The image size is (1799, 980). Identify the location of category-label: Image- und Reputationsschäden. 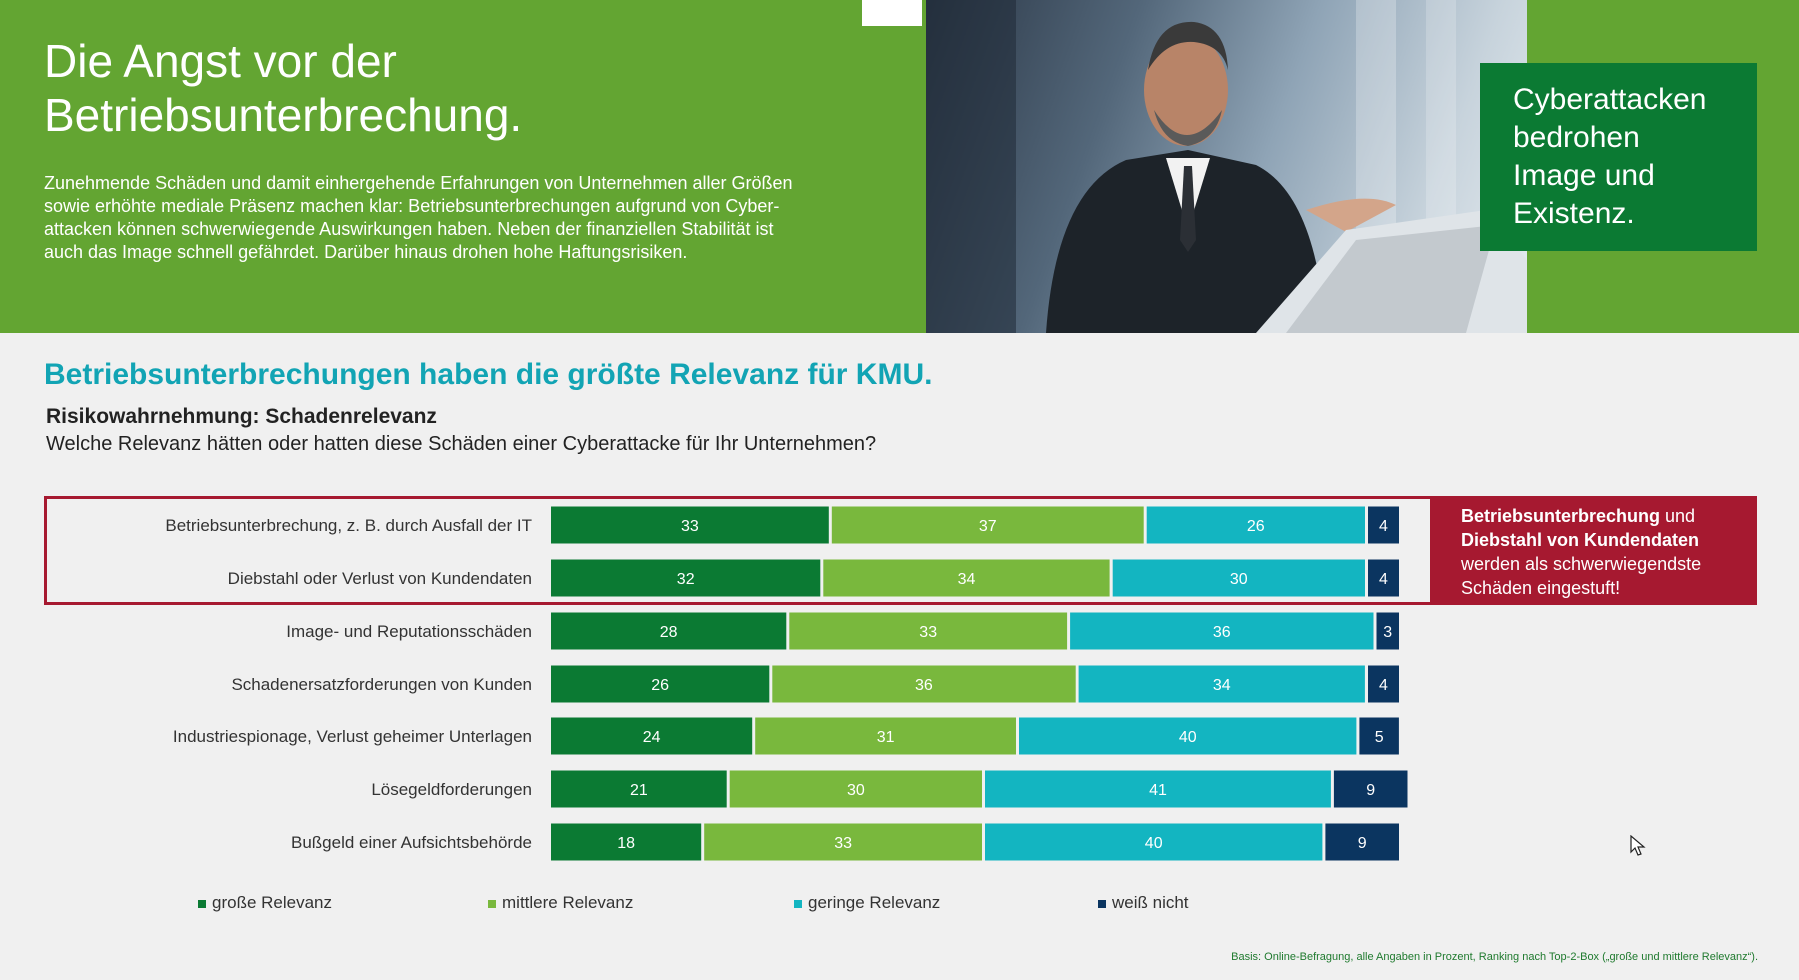
(409, 631).